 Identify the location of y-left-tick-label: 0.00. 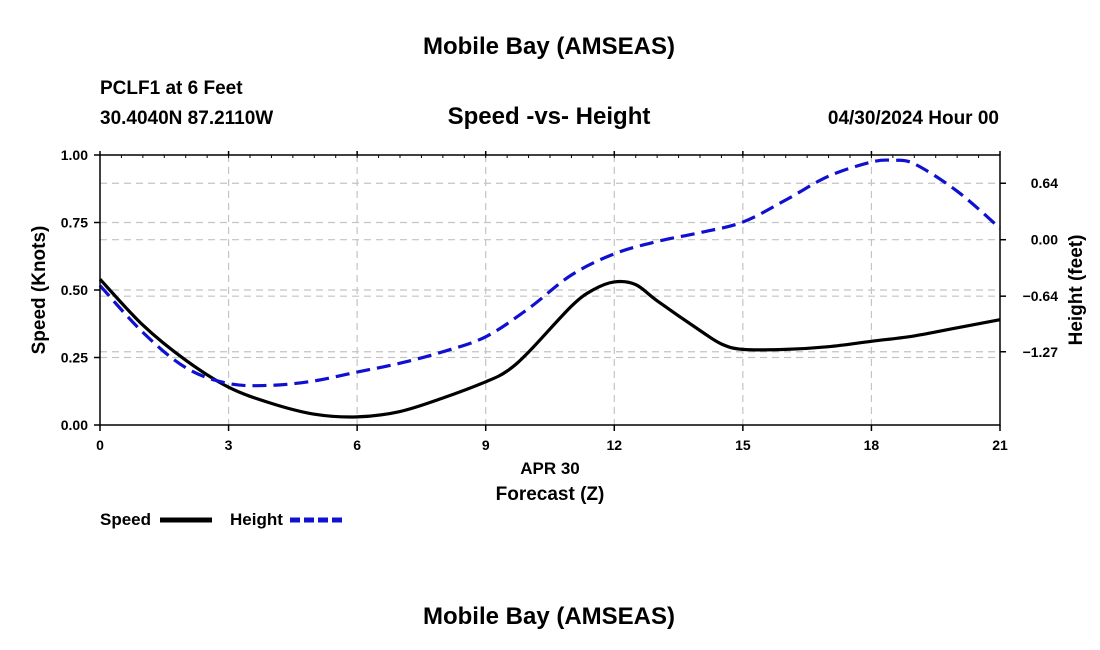
(74, 425).